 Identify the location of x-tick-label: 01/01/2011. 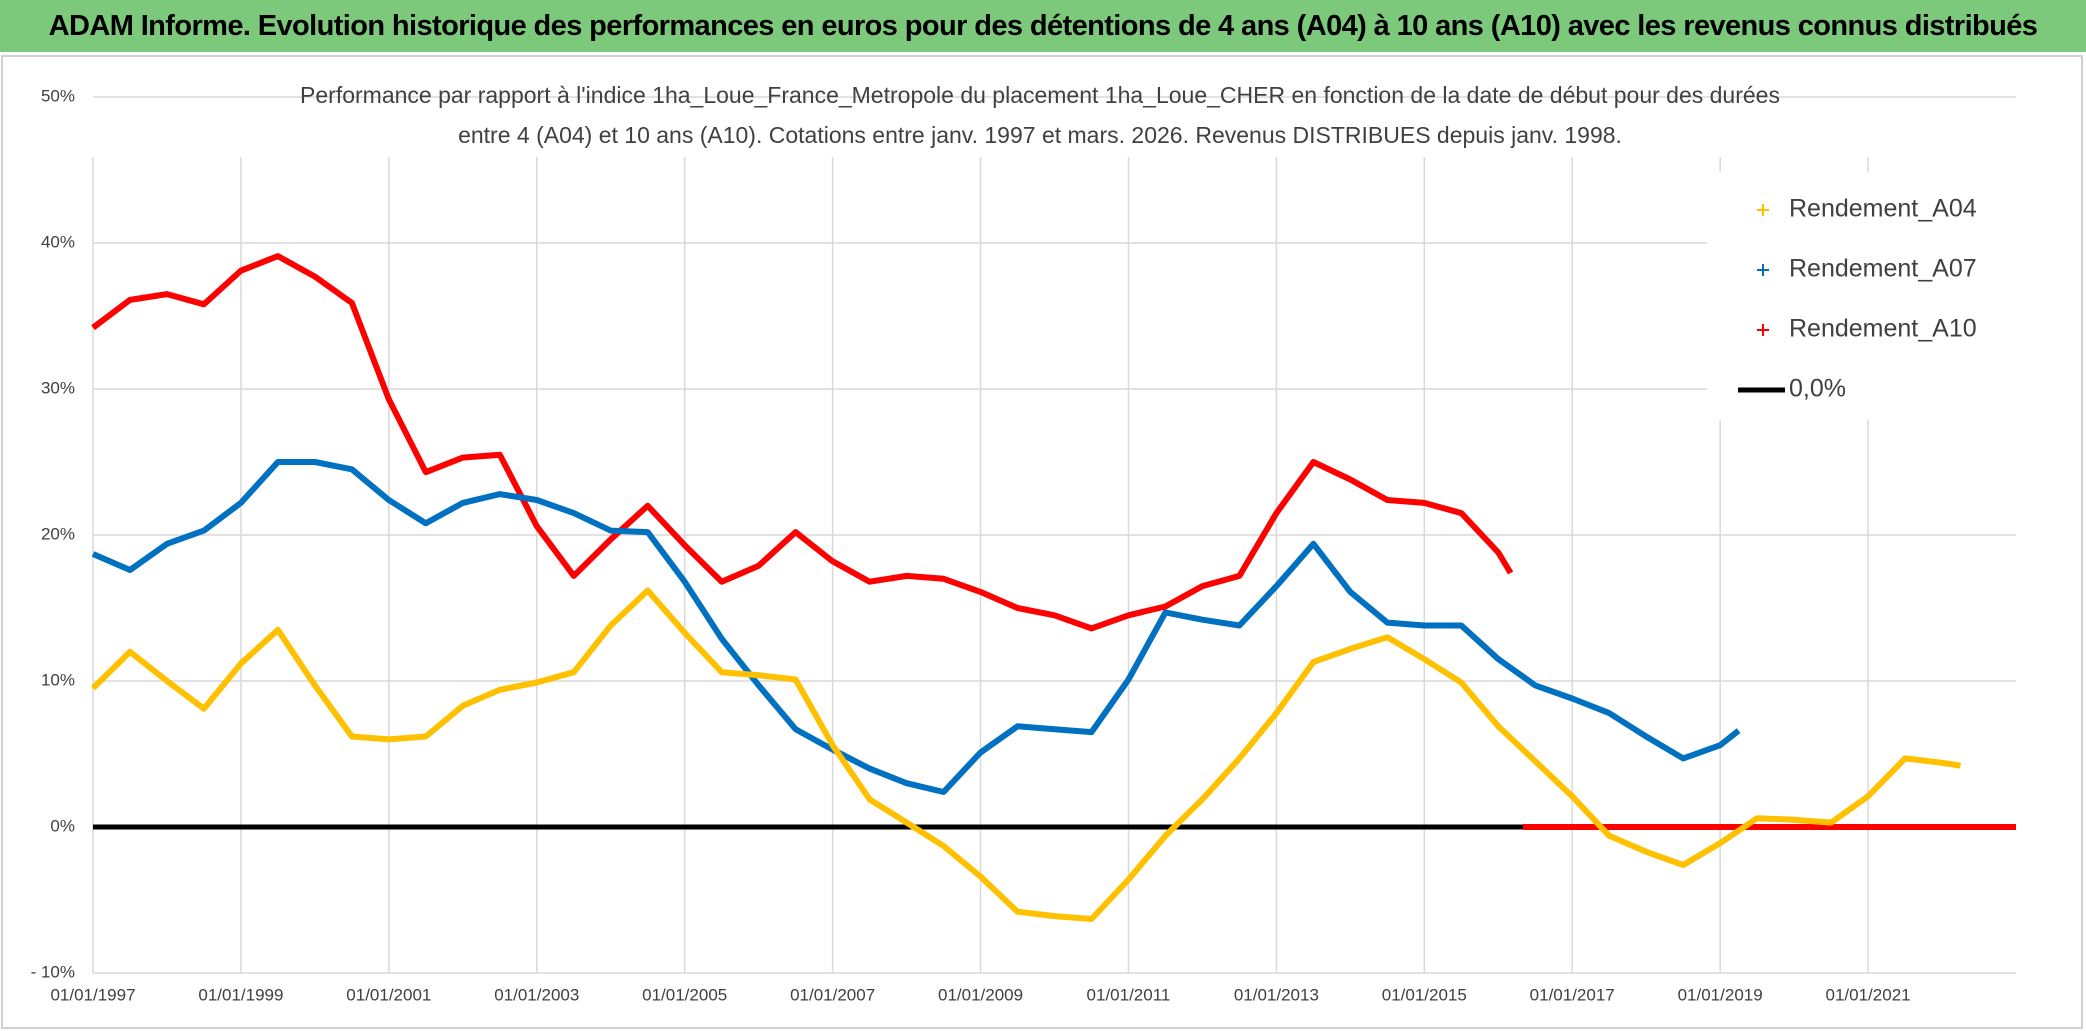
(1129, 994).